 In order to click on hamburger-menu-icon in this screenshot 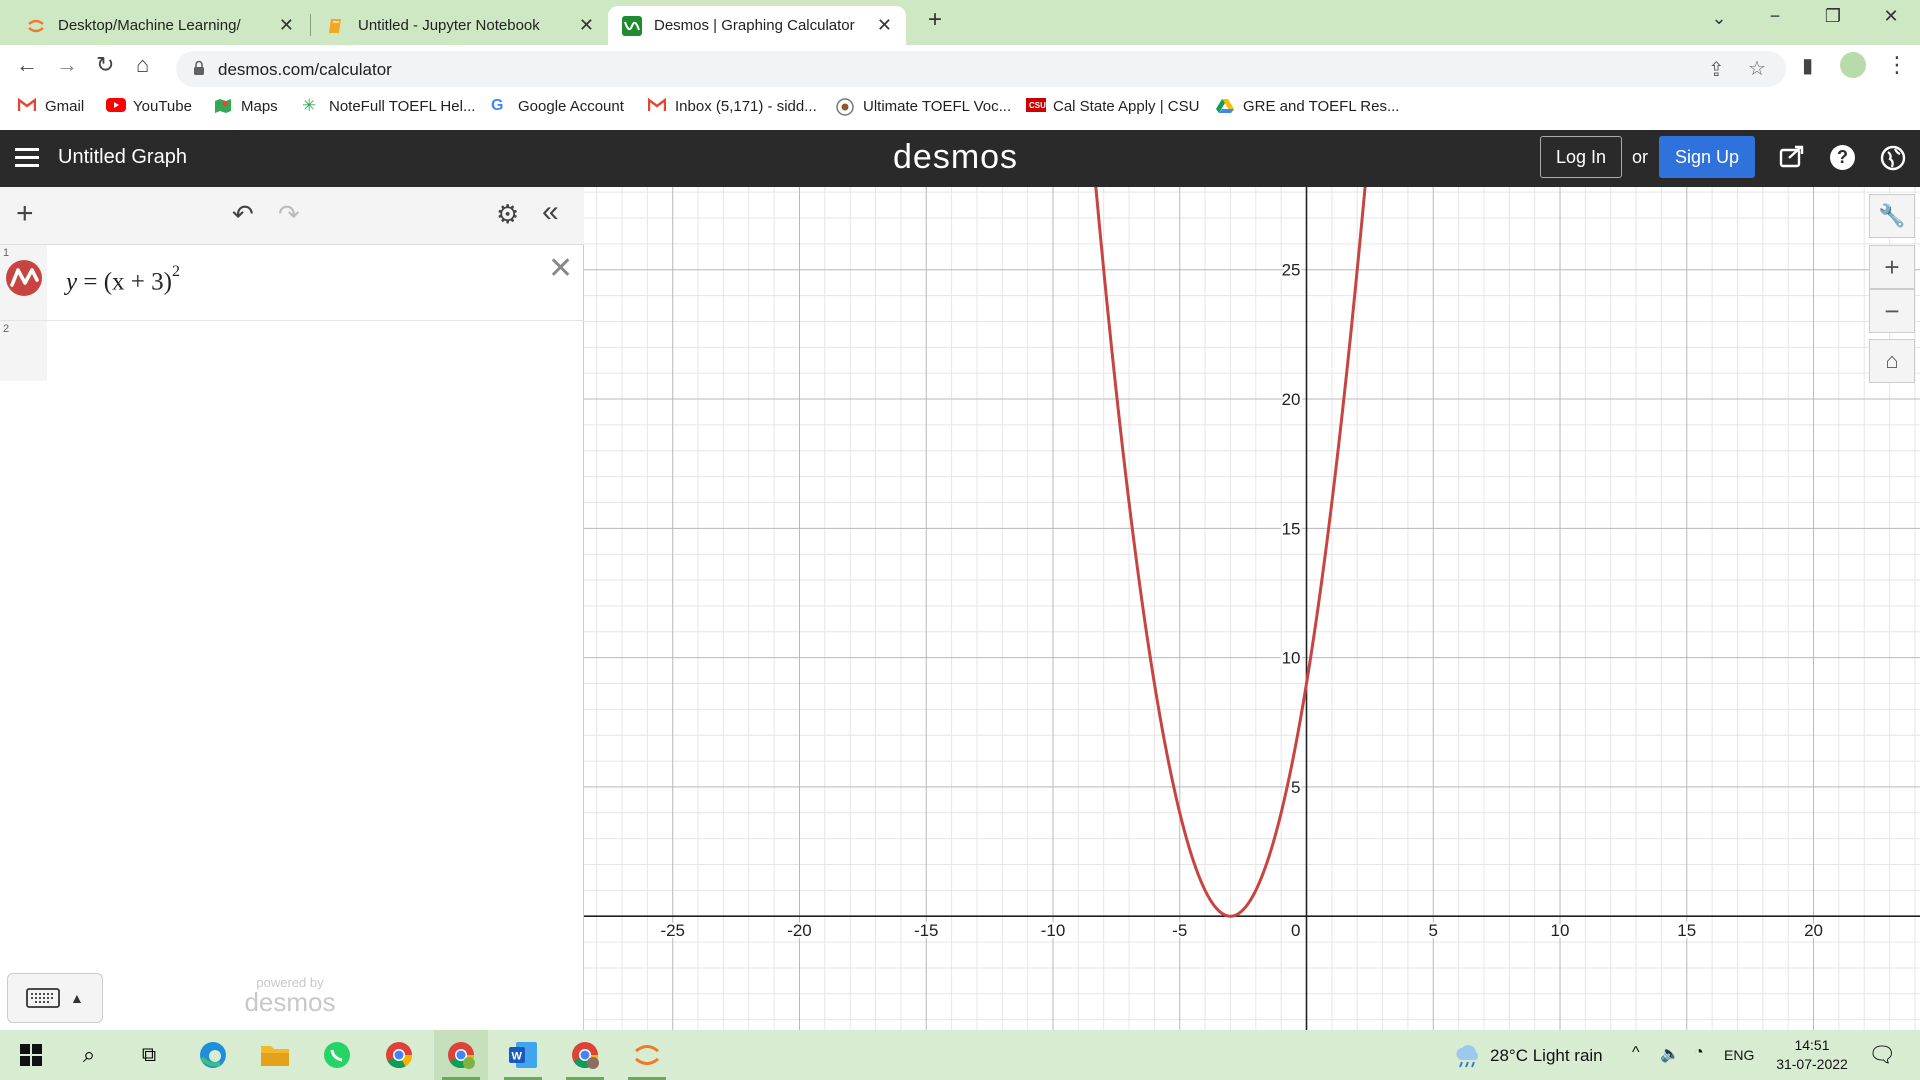, I will do `click(27, 159)`.